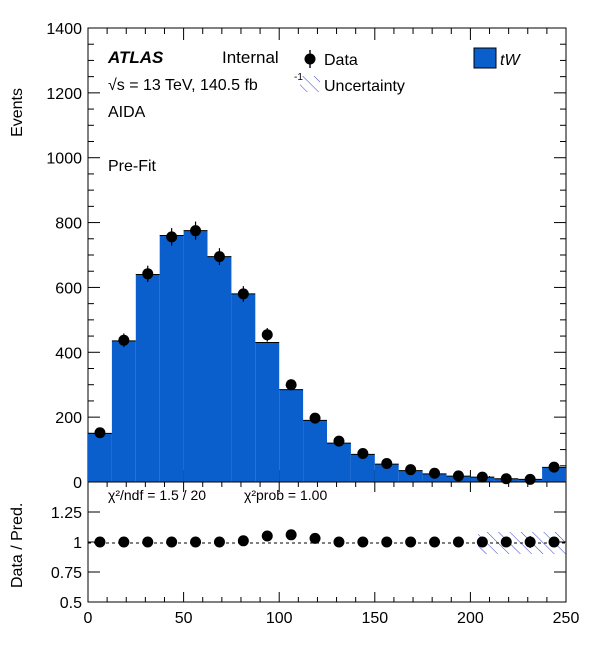 The image size is (596, 672). Describe the element at coordinates (341, 60) in the screenshot. I see `legend-data-label: Data` at that location.